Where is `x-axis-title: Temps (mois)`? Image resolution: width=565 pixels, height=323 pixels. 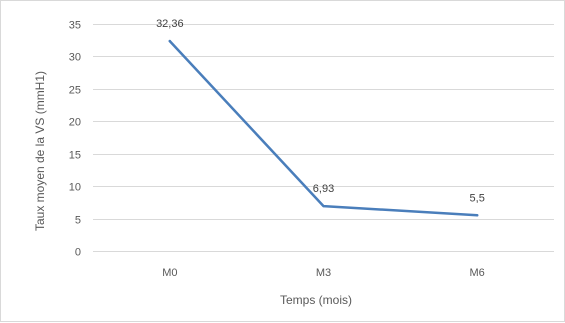
x-axis-title: Temps (mois) is located at coordinates (316, 300).